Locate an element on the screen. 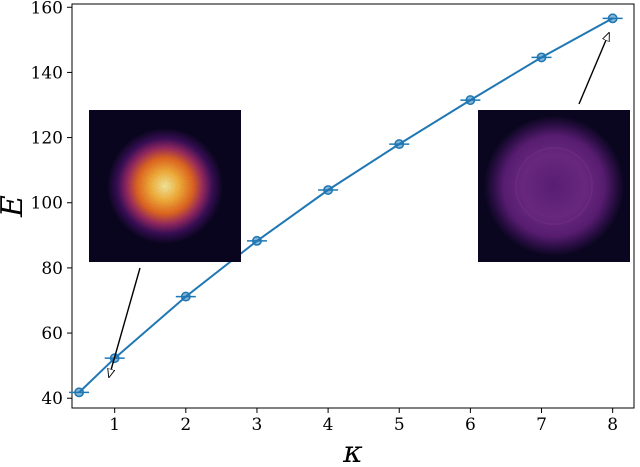 The image size is (640, 467). inset-high-kappa-arrow is located at coordinates (593, 69).